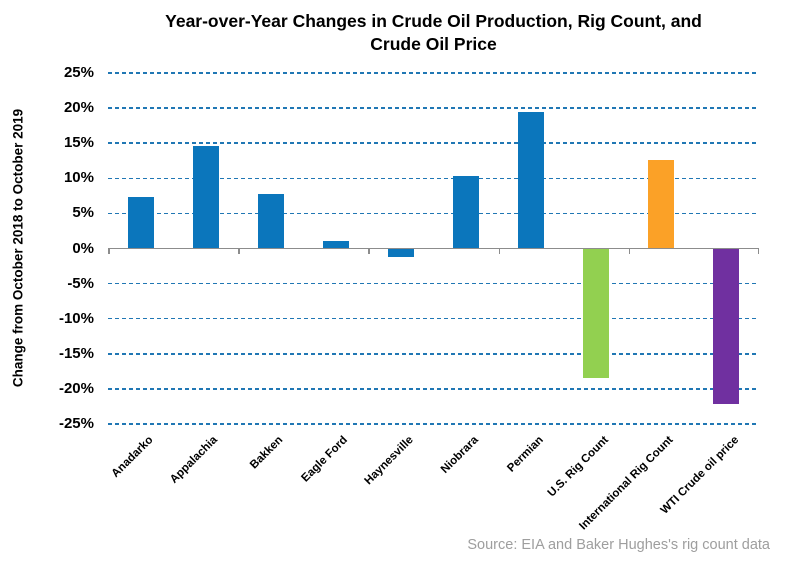 This screenshot has height=568, width=793. I want to click on y-axis-tick-label: -20%, so click(76, 388).